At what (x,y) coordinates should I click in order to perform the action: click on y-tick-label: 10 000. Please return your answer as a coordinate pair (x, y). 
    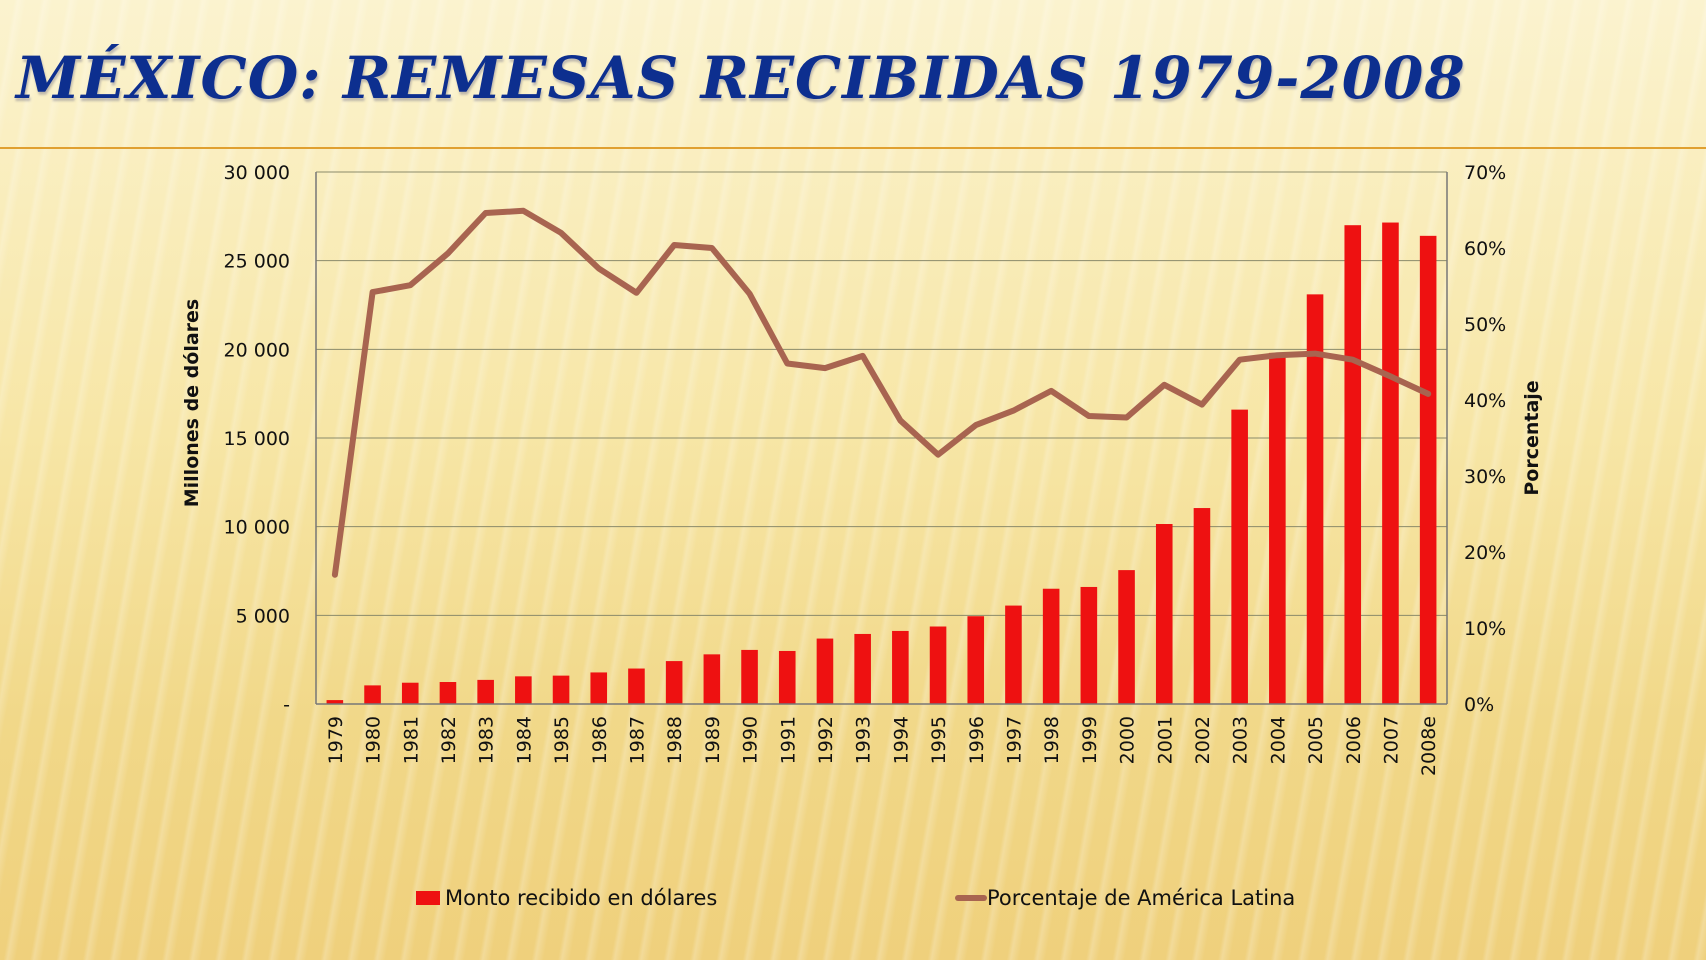
    Looking at the image, I should click on (257, 528).